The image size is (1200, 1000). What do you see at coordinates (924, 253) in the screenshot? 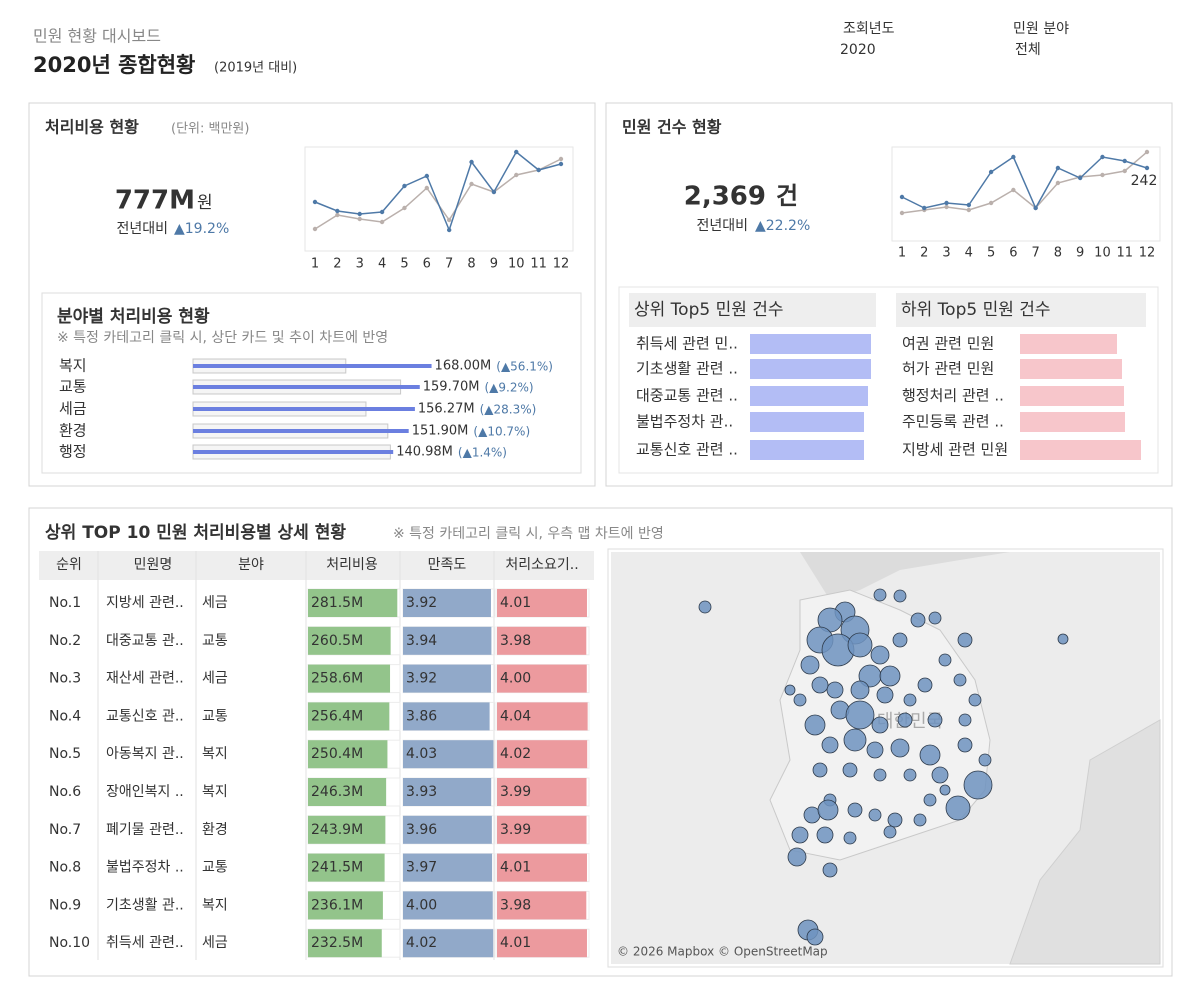
I see `x-tick-label: 2` at bounding box center [924, 253].